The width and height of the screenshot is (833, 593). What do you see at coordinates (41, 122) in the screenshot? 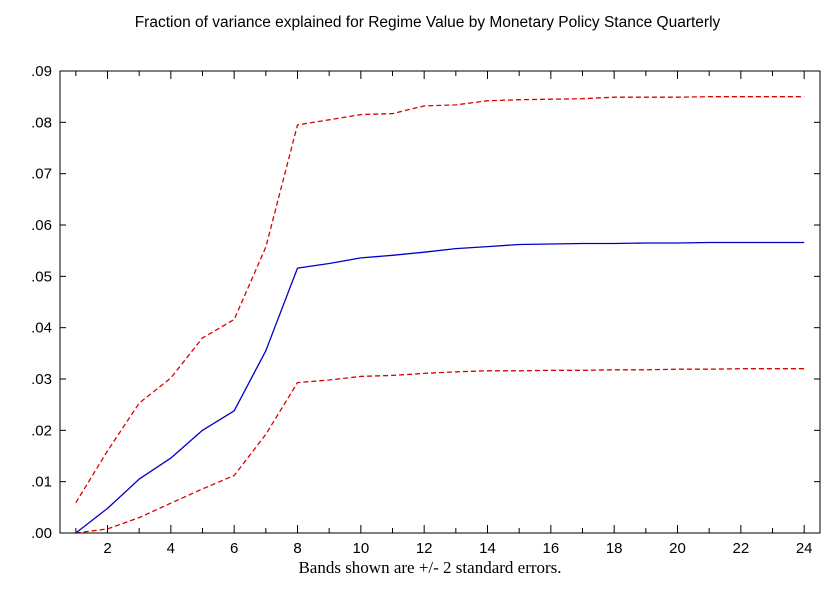
I see `y-tick-label: .08` at bounding box center [41, 122].